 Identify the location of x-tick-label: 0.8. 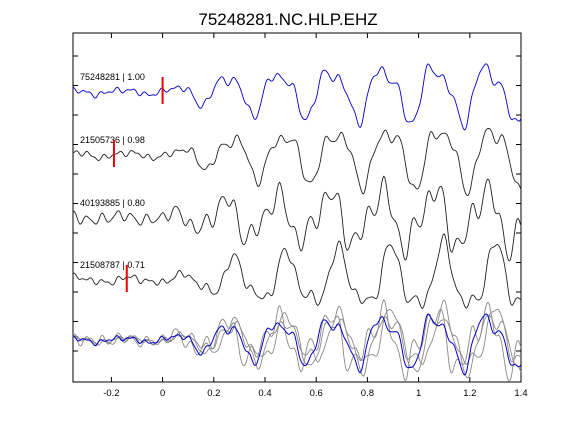
(367, 393).